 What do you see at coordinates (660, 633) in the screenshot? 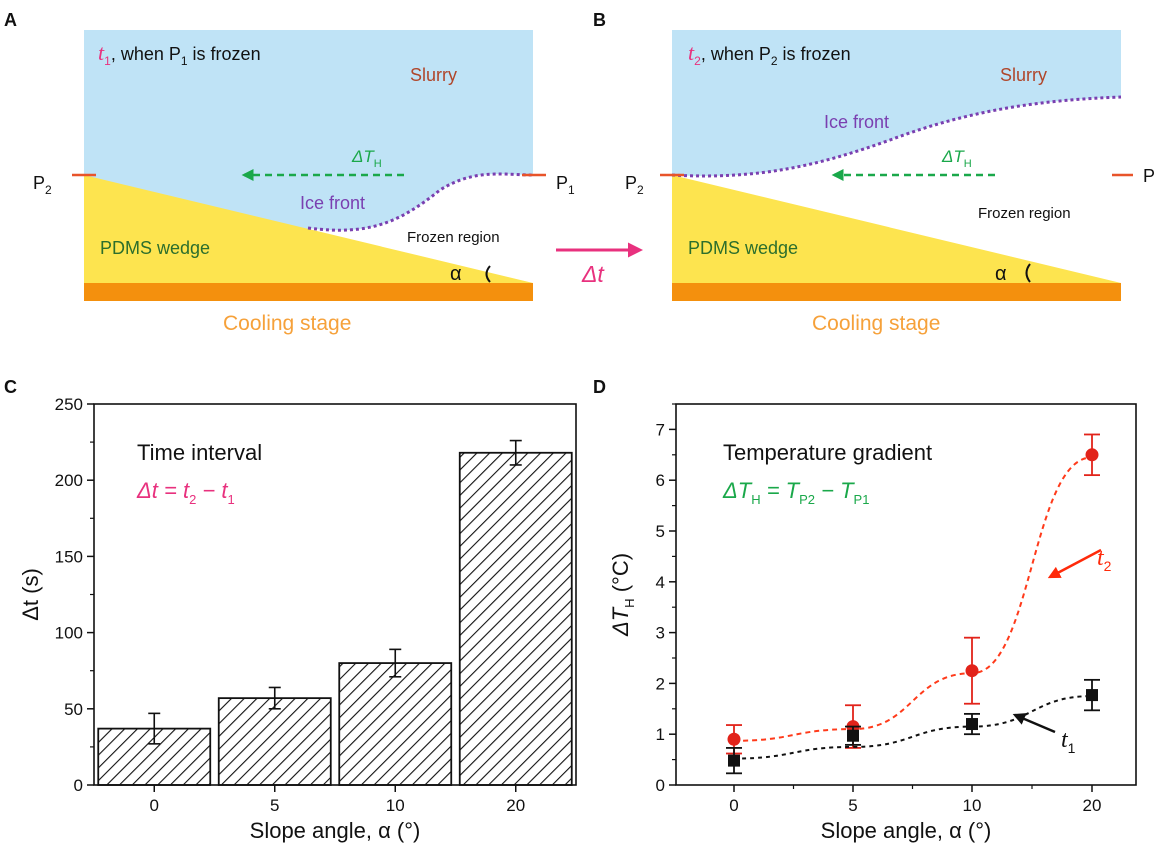
I see `y-tick-label: 3` at bounding box center [660, 633].